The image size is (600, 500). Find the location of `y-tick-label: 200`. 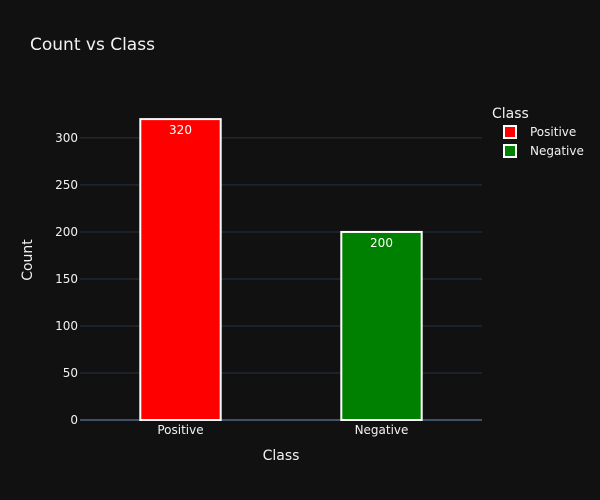

y-tick-label: 200 is located at coordinates (66, 232).